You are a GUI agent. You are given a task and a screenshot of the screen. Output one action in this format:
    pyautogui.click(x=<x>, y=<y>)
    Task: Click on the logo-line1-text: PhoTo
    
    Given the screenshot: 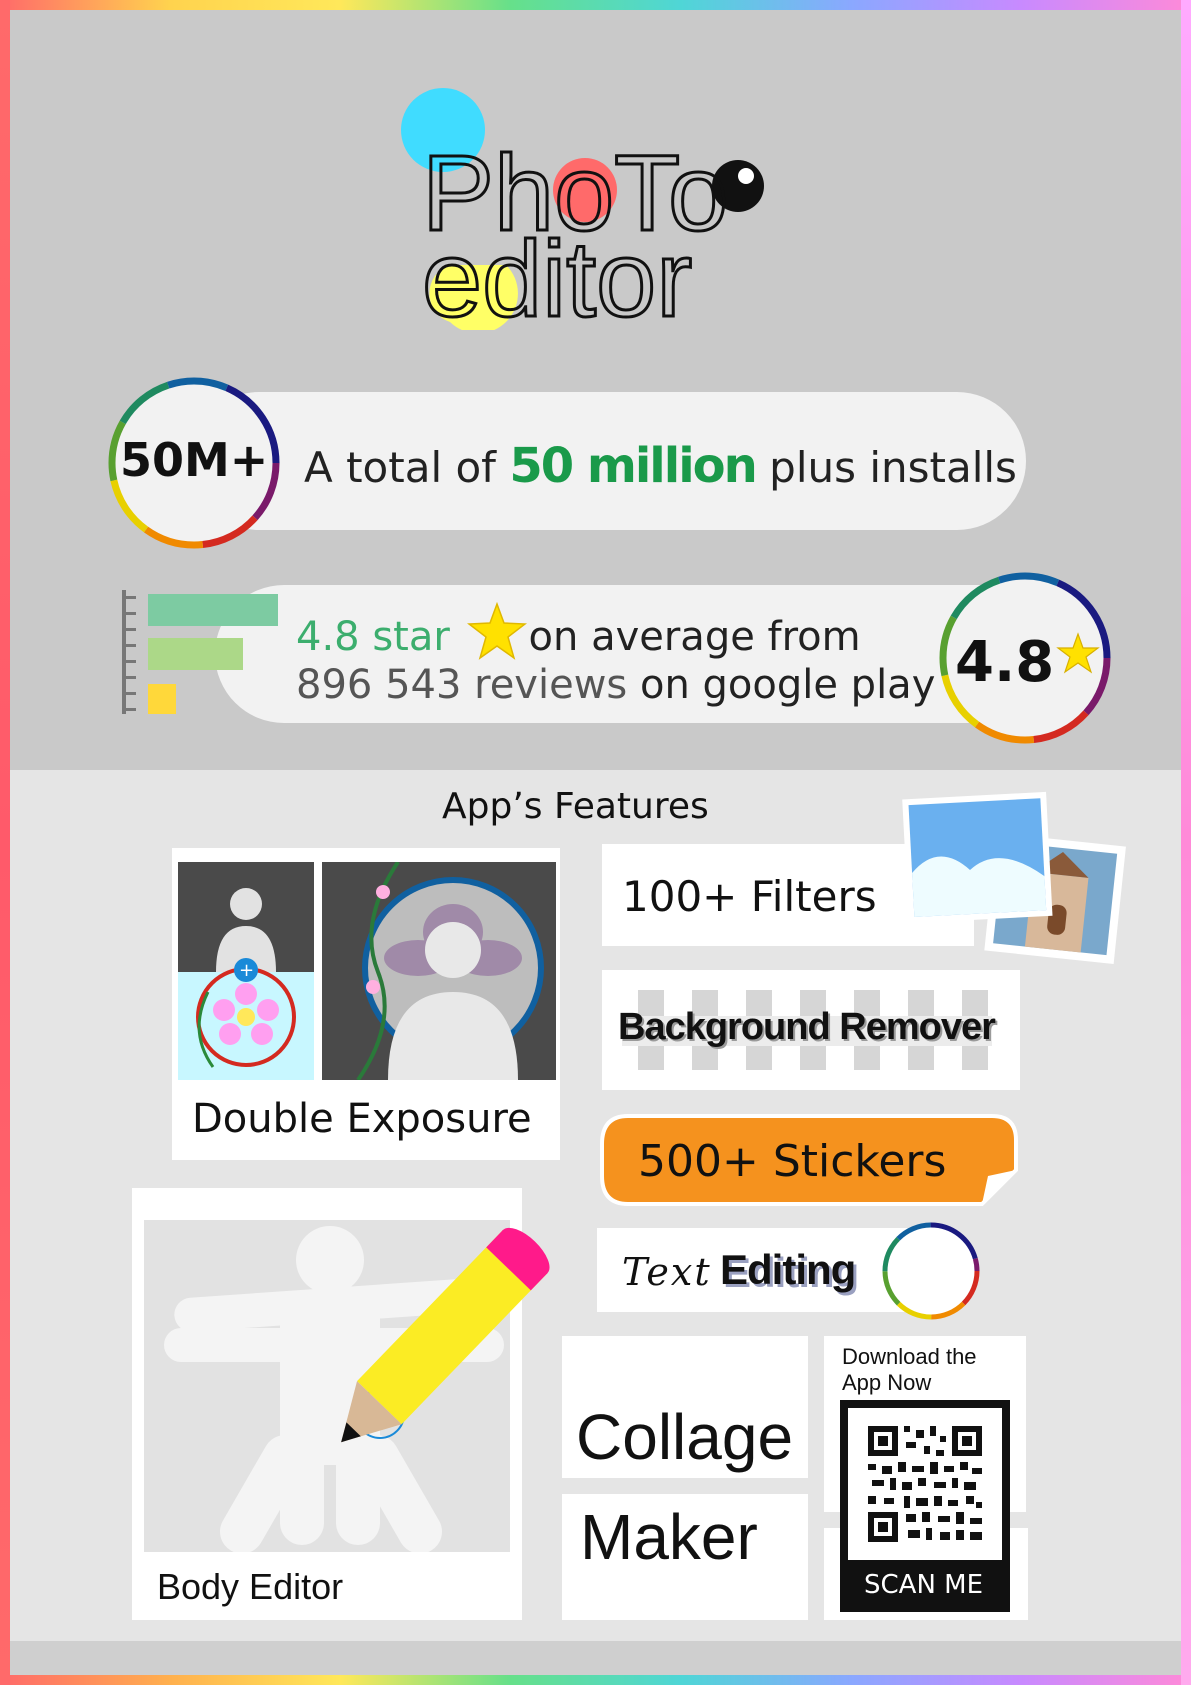 What is the action you would take?
    pyautogui.click(x=575, y=192)
    